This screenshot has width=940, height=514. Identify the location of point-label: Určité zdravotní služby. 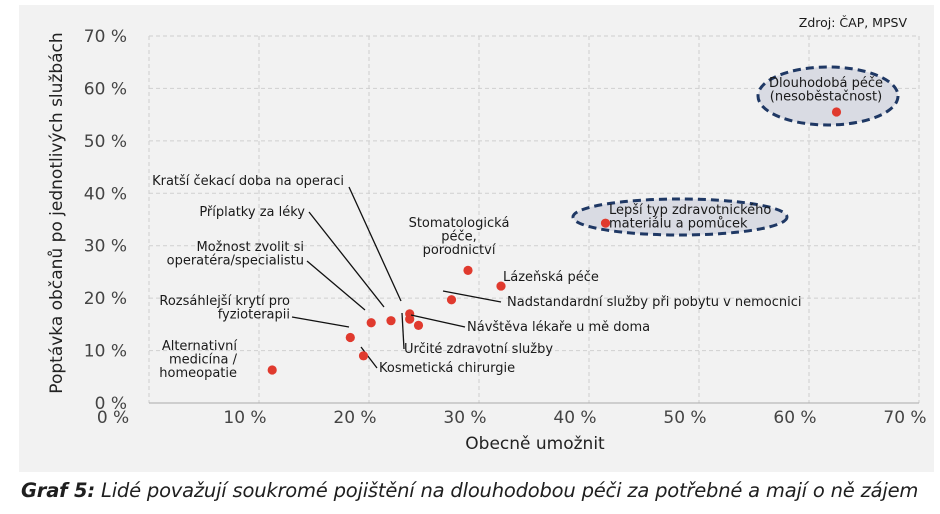
(478, 349).